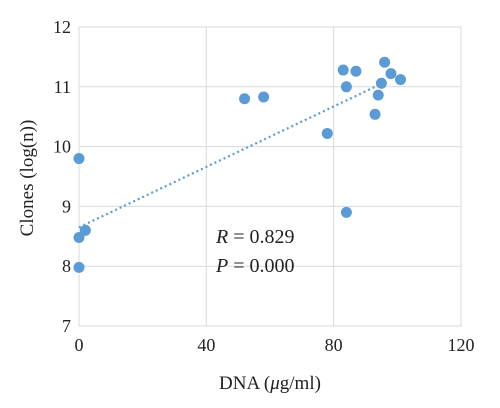 This screenshot has width=500, height=408. I want to click on x-axis-title-post: g/ml), so click(300, 383).